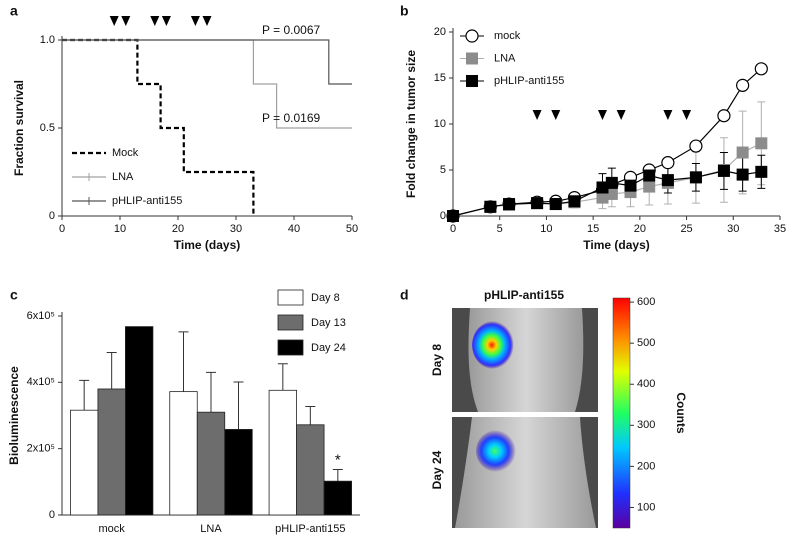  What do you see at coordinates (62, 229) in the screenshot?
I see `x-tick-label: 0` at bounding box center [62, 229].